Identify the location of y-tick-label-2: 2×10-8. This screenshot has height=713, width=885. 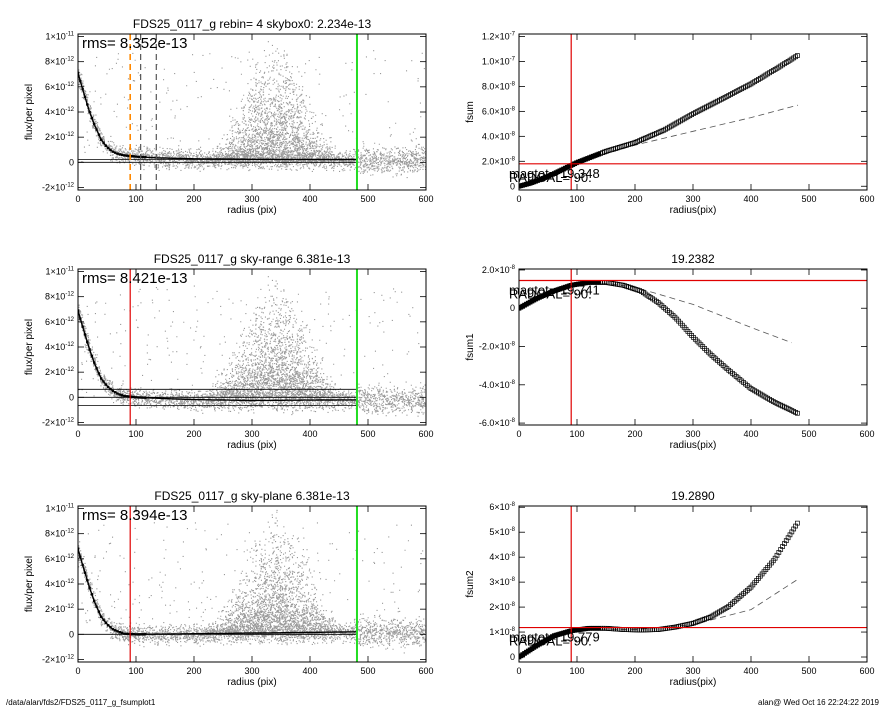
(502, 607).